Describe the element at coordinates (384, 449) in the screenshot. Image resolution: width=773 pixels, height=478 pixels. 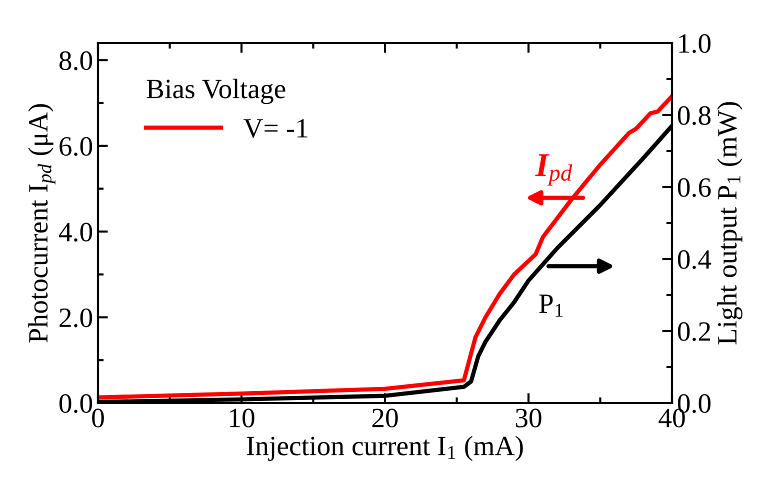
I see `x-axis-title: Injection current I$_{1}$ (mA)` at that location.